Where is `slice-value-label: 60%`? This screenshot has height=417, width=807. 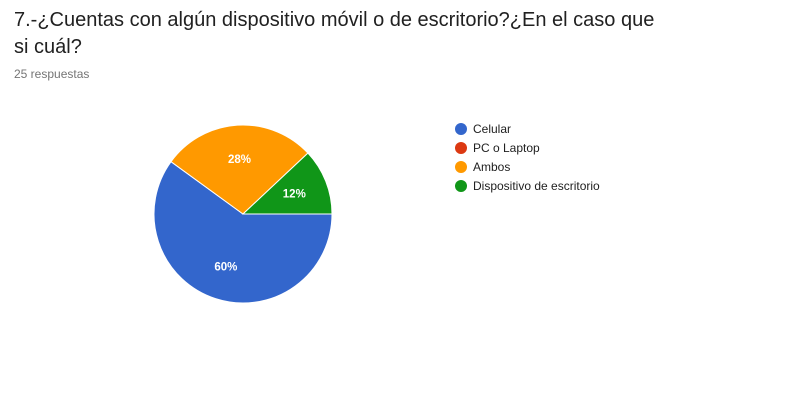 slice-value-label: 60% is located at coordinates (225, 268).